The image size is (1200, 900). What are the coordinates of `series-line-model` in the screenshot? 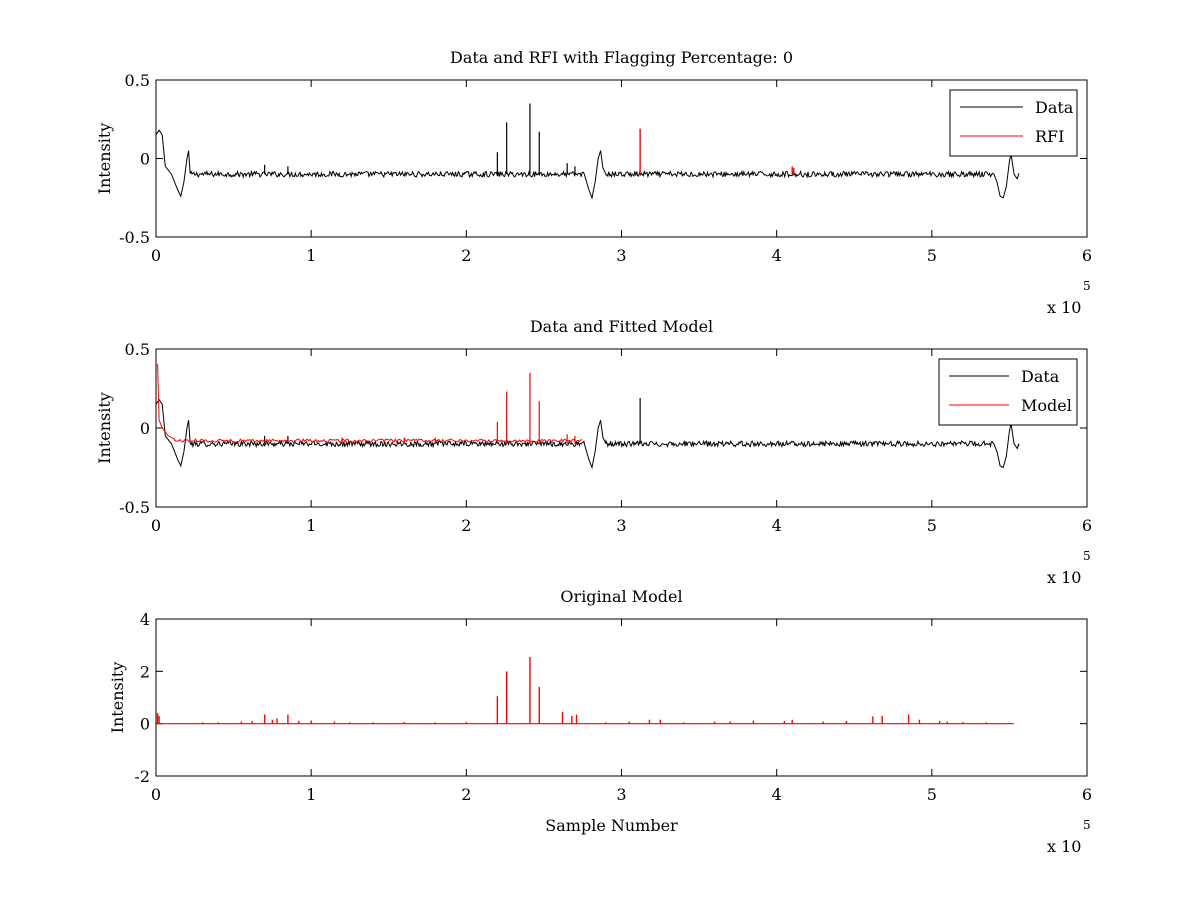 It's located at (369, 404).